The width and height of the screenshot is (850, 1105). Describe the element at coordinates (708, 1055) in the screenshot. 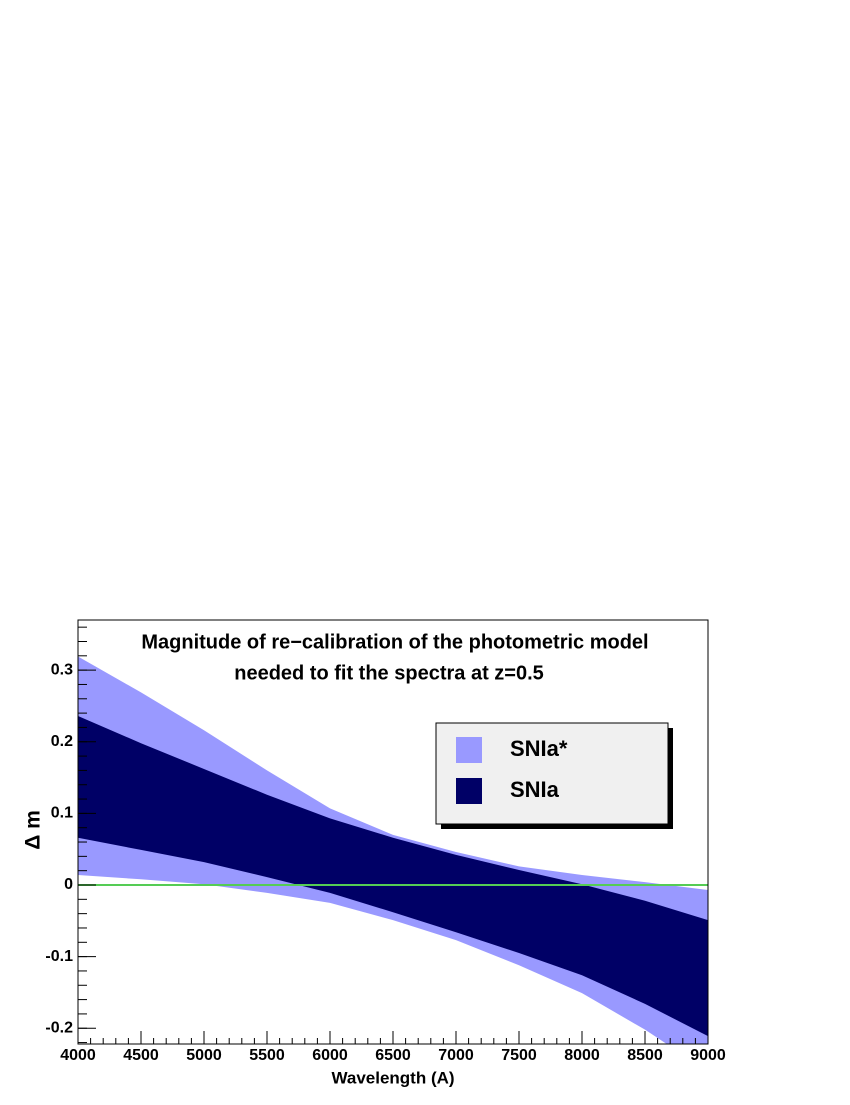

I see `x-tick-label: 9000` at that location.